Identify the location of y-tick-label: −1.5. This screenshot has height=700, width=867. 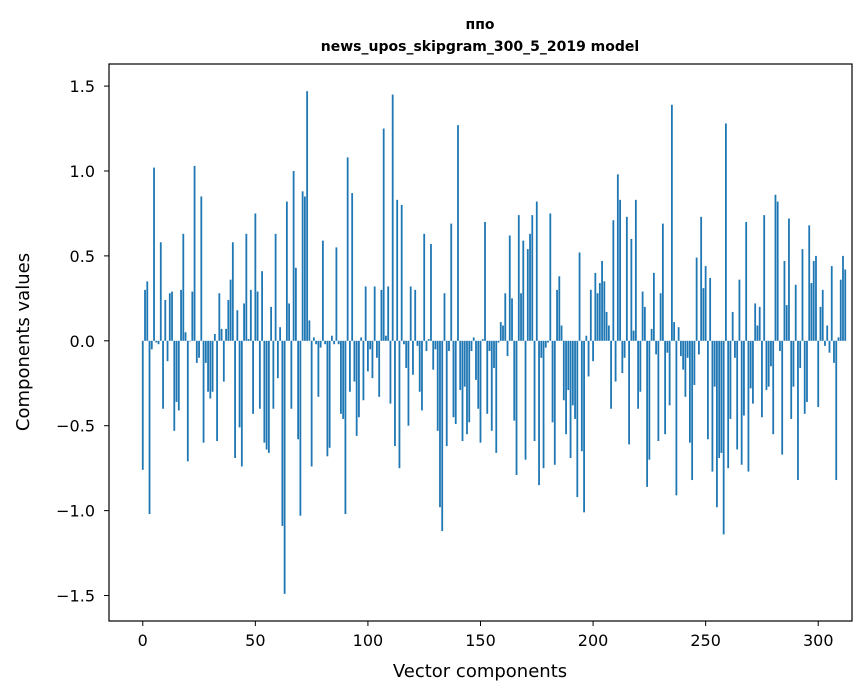
(75, 596).